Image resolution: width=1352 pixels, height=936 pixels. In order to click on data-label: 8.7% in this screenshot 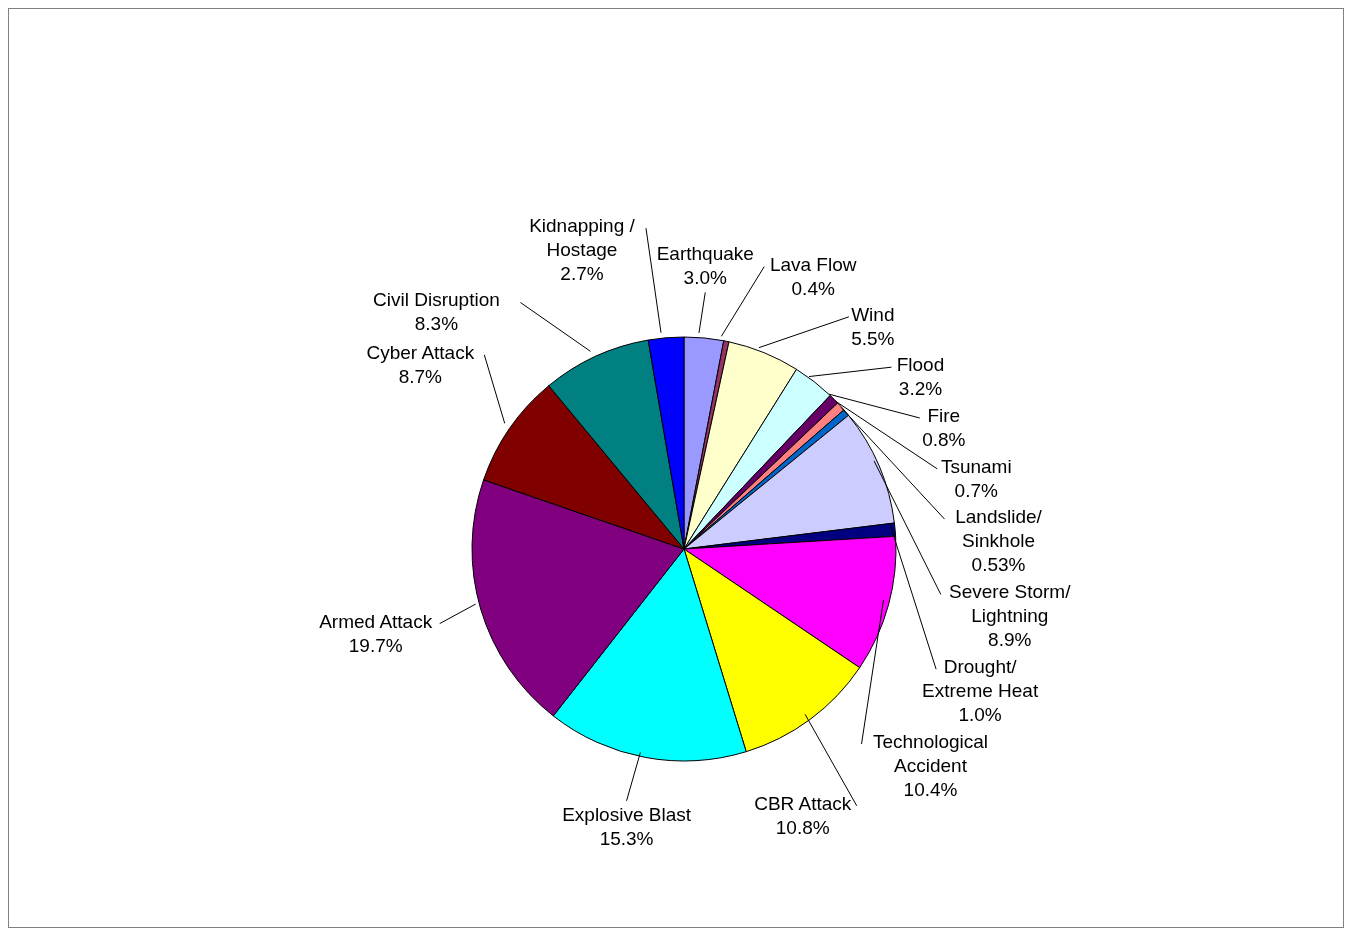, I will do `click(420, 376)`.